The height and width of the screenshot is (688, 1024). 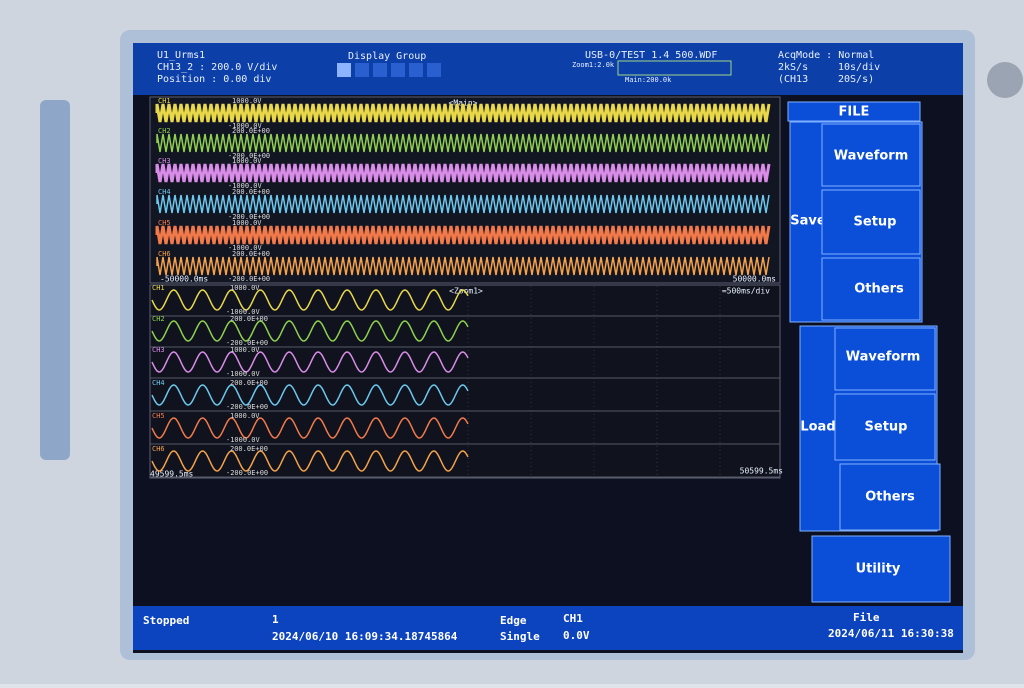 I want to click on button-label: Utility, so click(x=878, y=569).